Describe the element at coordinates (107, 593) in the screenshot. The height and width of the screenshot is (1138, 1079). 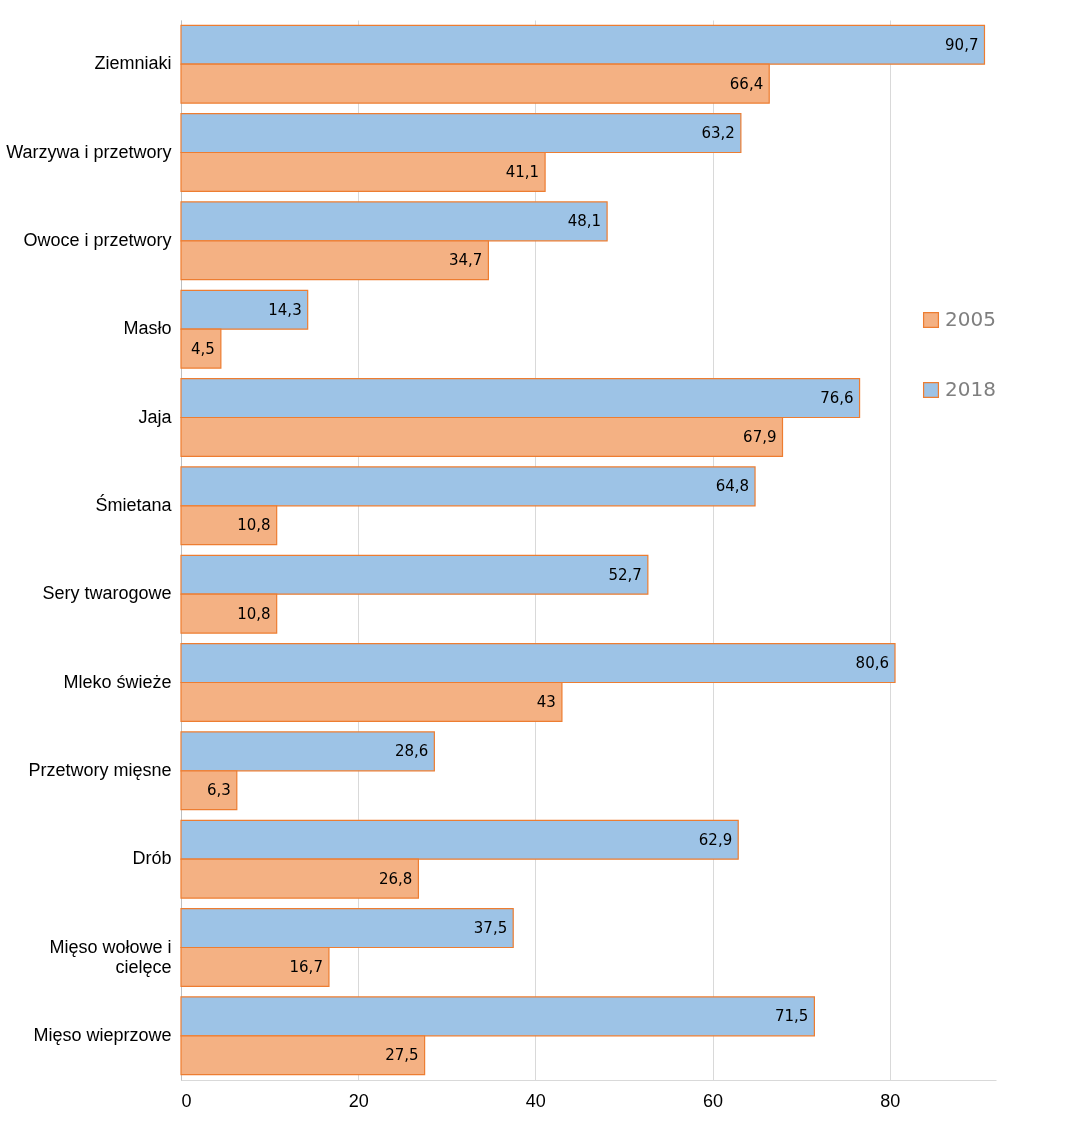
I see `y-tick-label: Sery twarogowe` at that location.